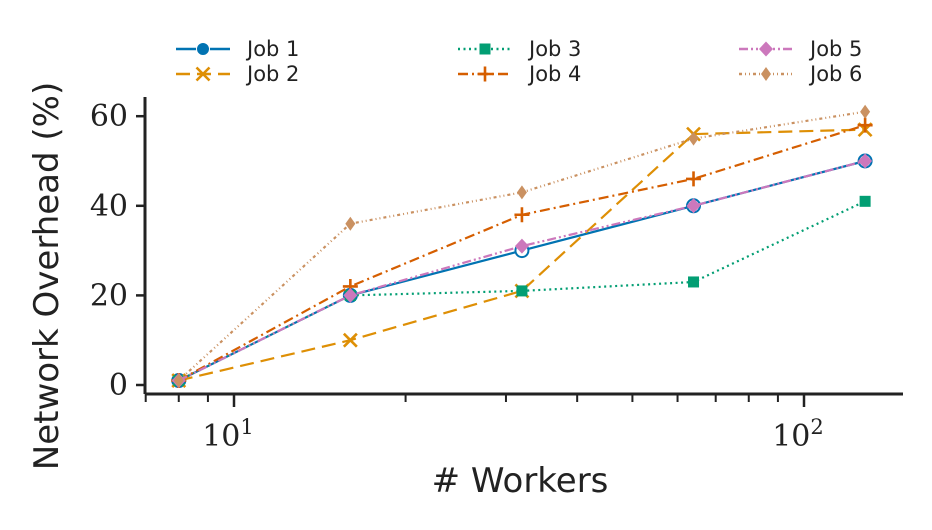  I want to click on legend-label: Job 5, so click(835, 49).